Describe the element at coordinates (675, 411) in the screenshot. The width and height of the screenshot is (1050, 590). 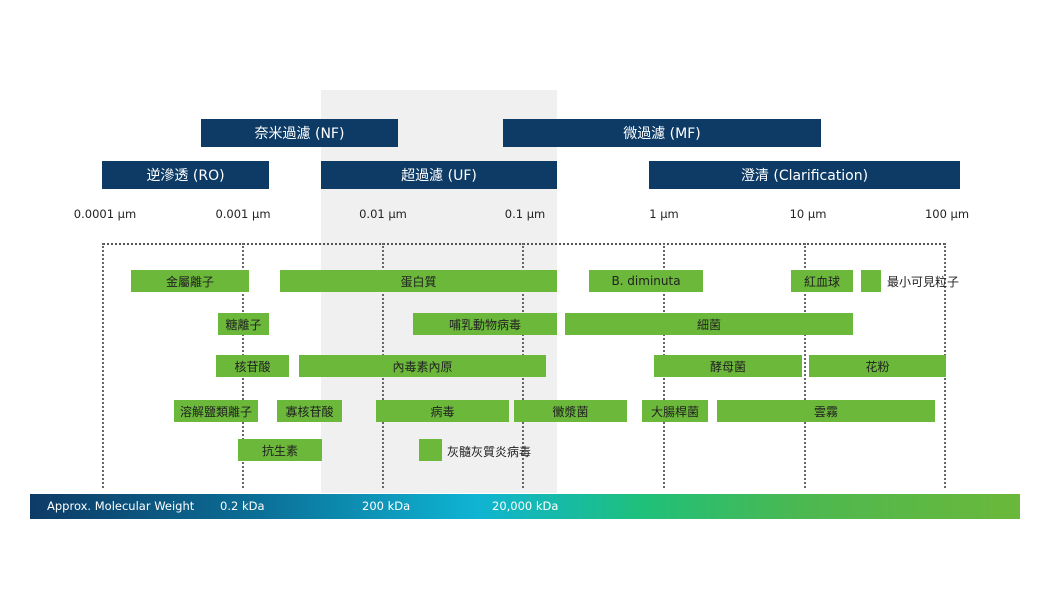
I see `bar-e-coli: 大腸桿菌` at that location.